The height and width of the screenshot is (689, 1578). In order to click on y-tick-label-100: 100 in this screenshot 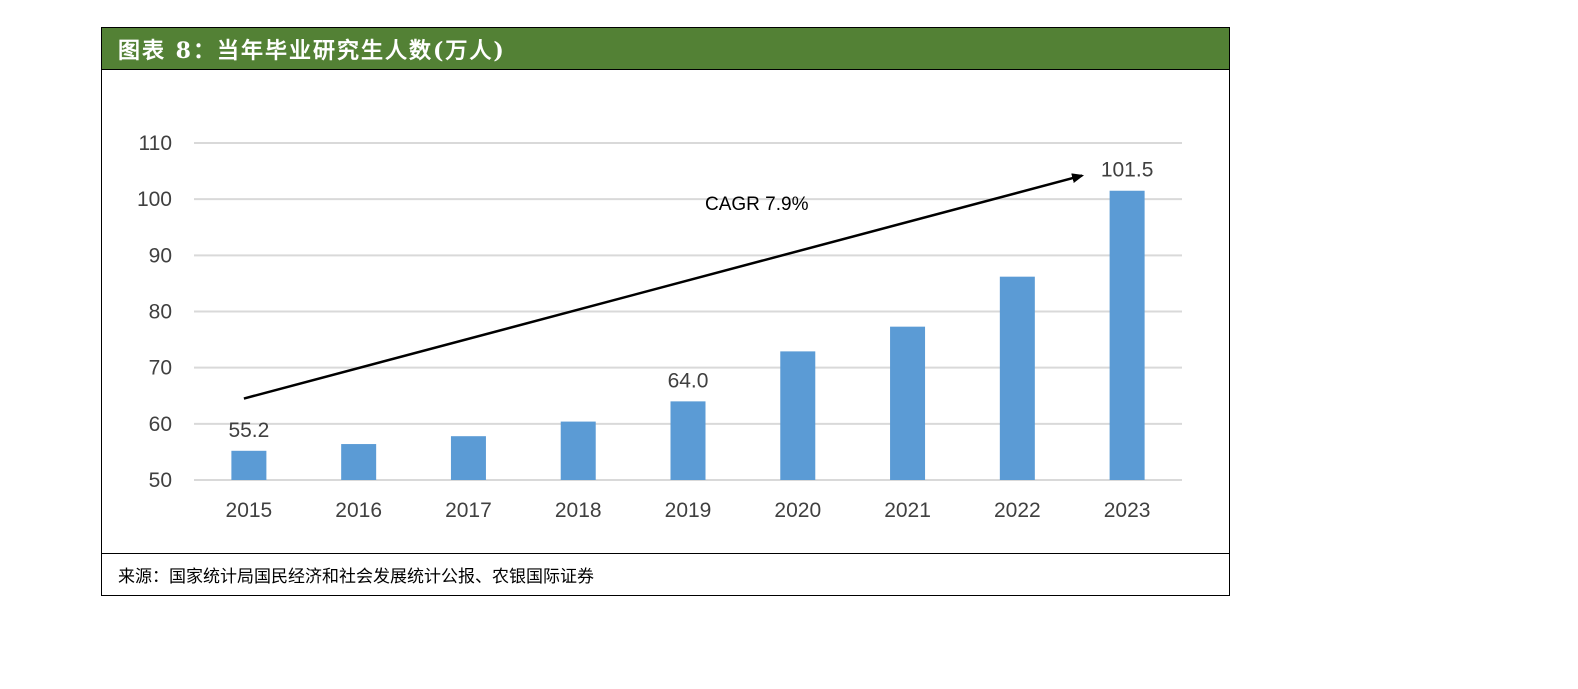, I will do `click(154, 199)`.